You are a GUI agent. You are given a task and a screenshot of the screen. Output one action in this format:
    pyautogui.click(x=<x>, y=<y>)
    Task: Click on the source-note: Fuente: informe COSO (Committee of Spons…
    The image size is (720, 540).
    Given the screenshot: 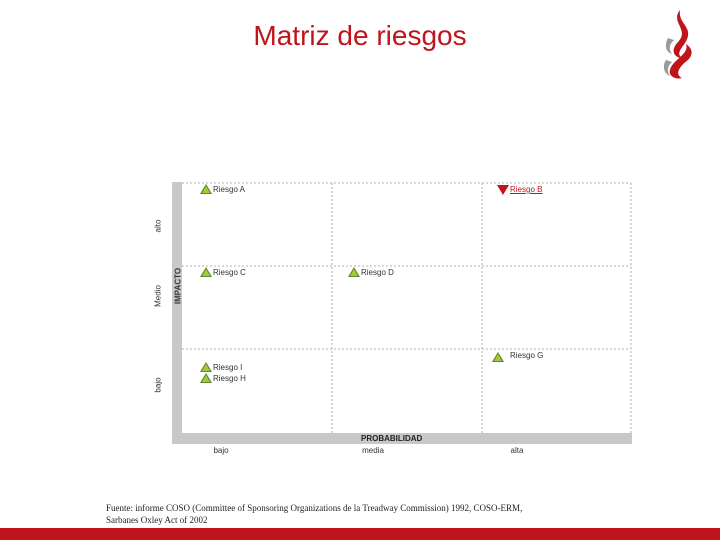 What is the action you would take?
    pyautogui.click(x=356, y=514)
    